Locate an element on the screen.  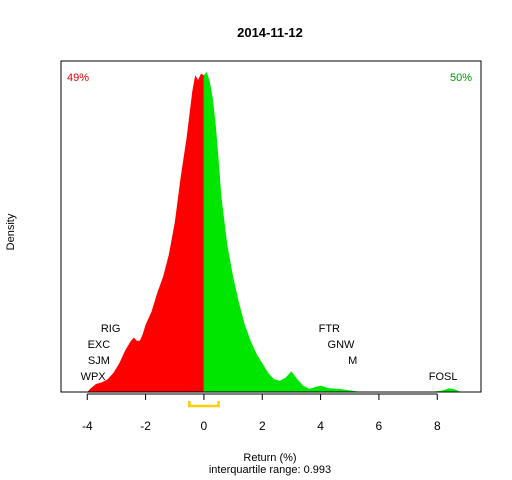
iqr-subtitle: interquartile range: 0.993 is located at coordinates (270, 470).